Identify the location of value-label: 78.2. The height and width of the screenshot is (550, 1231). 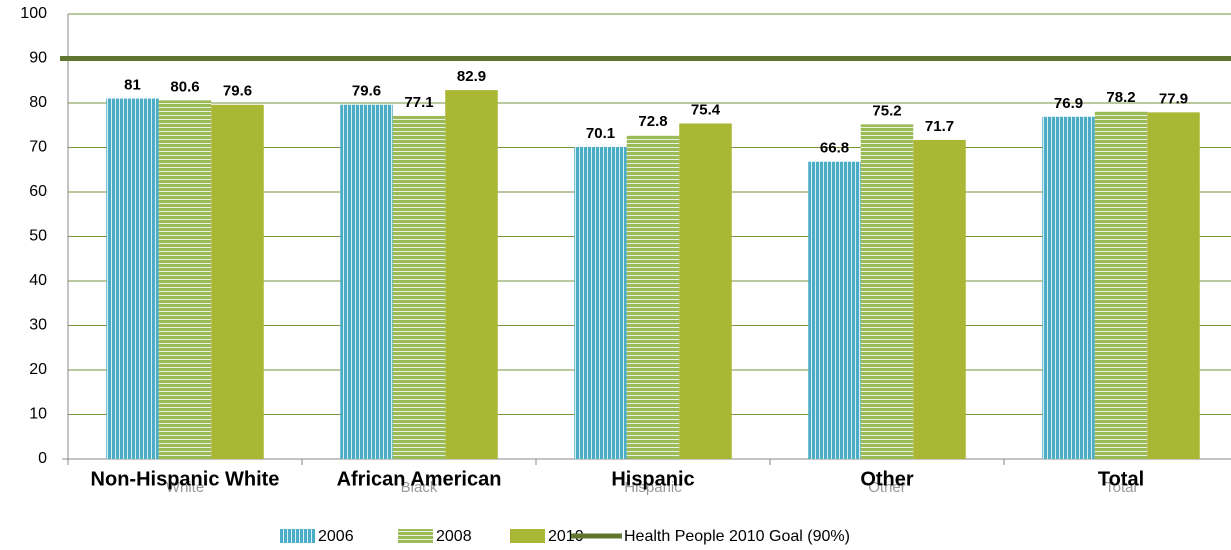
(1120, 97).